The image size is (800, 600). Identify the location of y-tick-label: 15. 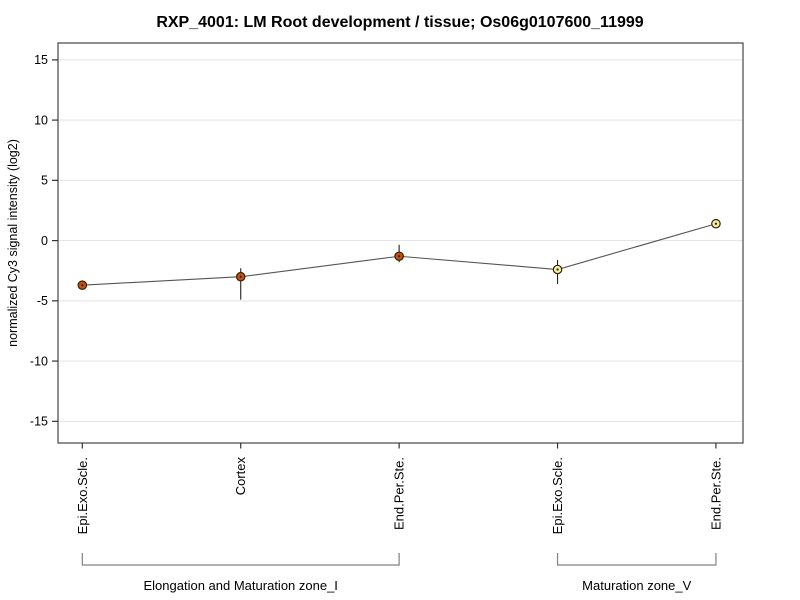
(41, 60).